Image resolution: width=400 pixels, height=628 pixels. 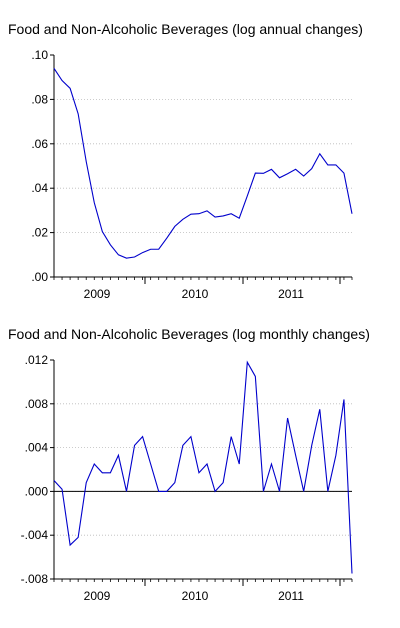 What do you see at coordinates (35, 579) in the screenshot?
I see `y-tick-label: -.008` at bounding box center [35, 579].